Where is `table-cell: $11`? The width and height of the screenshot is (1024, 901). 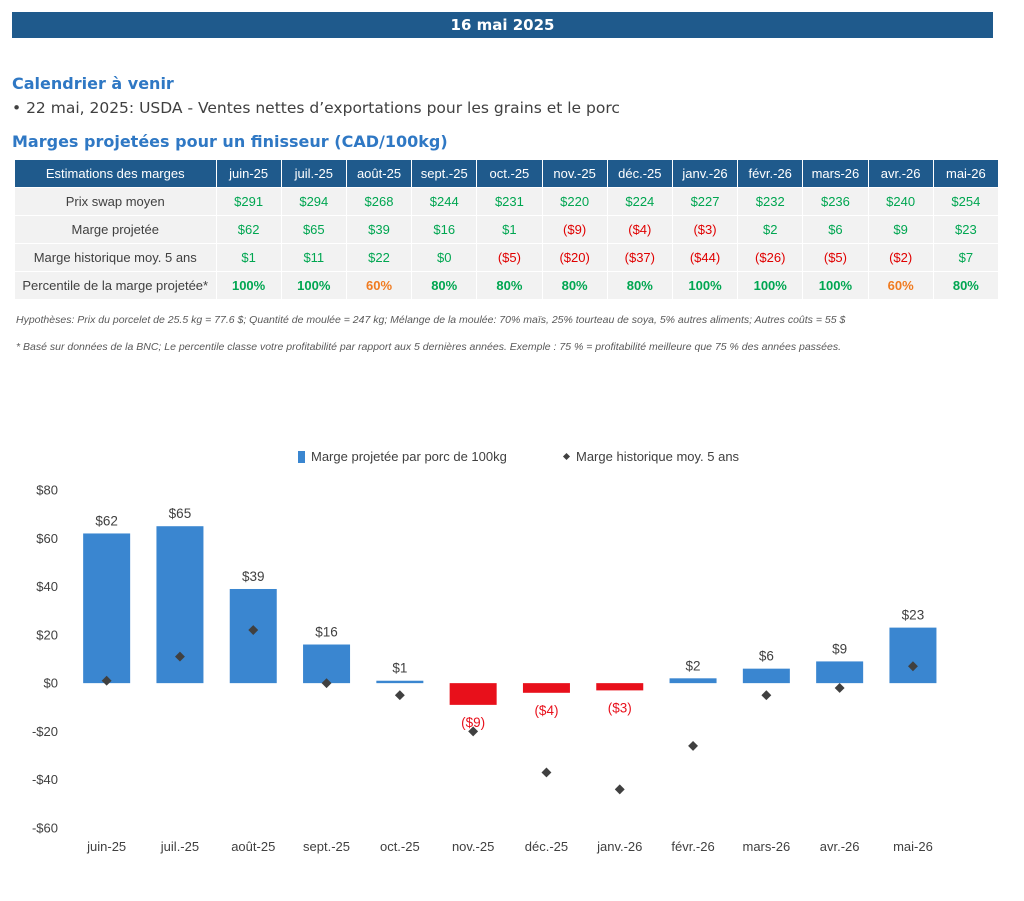
table-cell: $11 is located at coordinates (314, 257).